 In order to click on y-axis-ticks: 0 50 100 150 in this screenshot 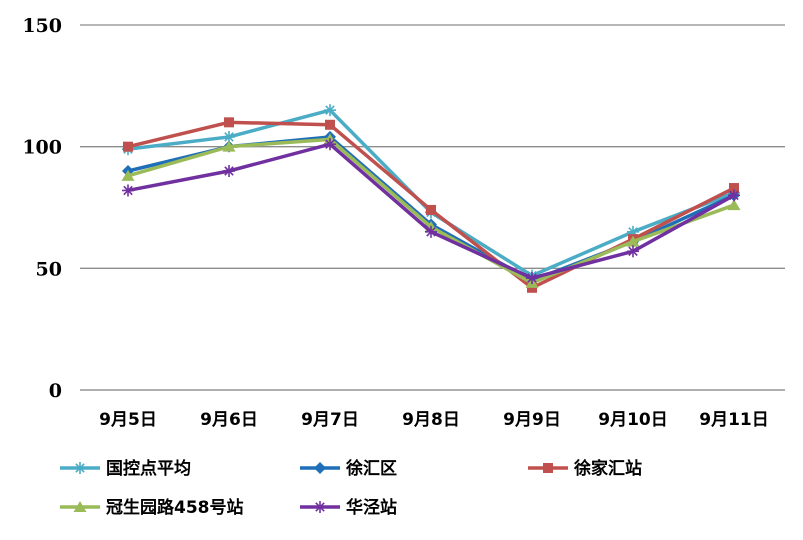, I will do `click(42, 208)`.